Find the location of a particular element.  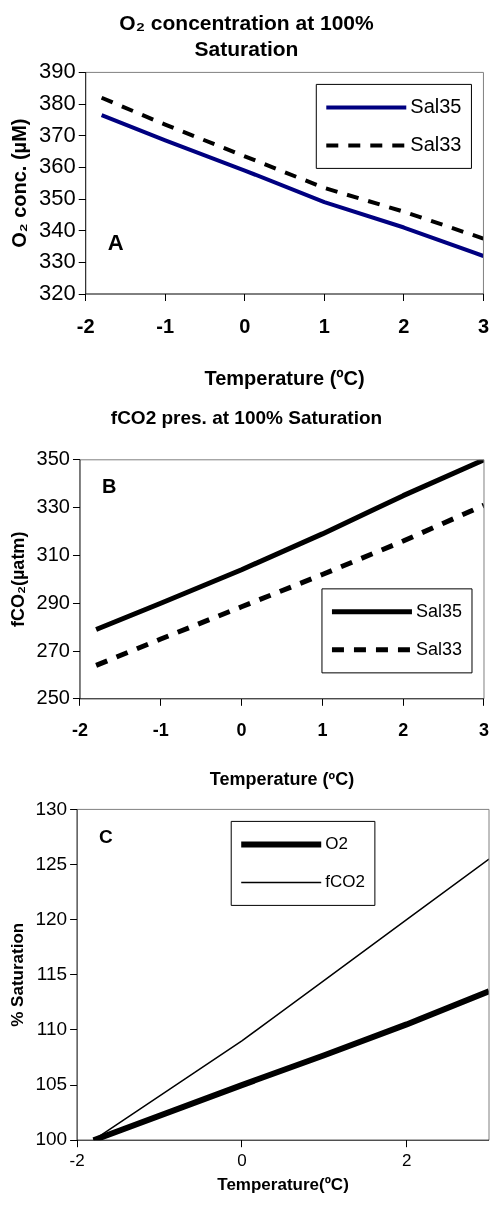

y-tick-label: 120 is located at coordinates (51, 918).